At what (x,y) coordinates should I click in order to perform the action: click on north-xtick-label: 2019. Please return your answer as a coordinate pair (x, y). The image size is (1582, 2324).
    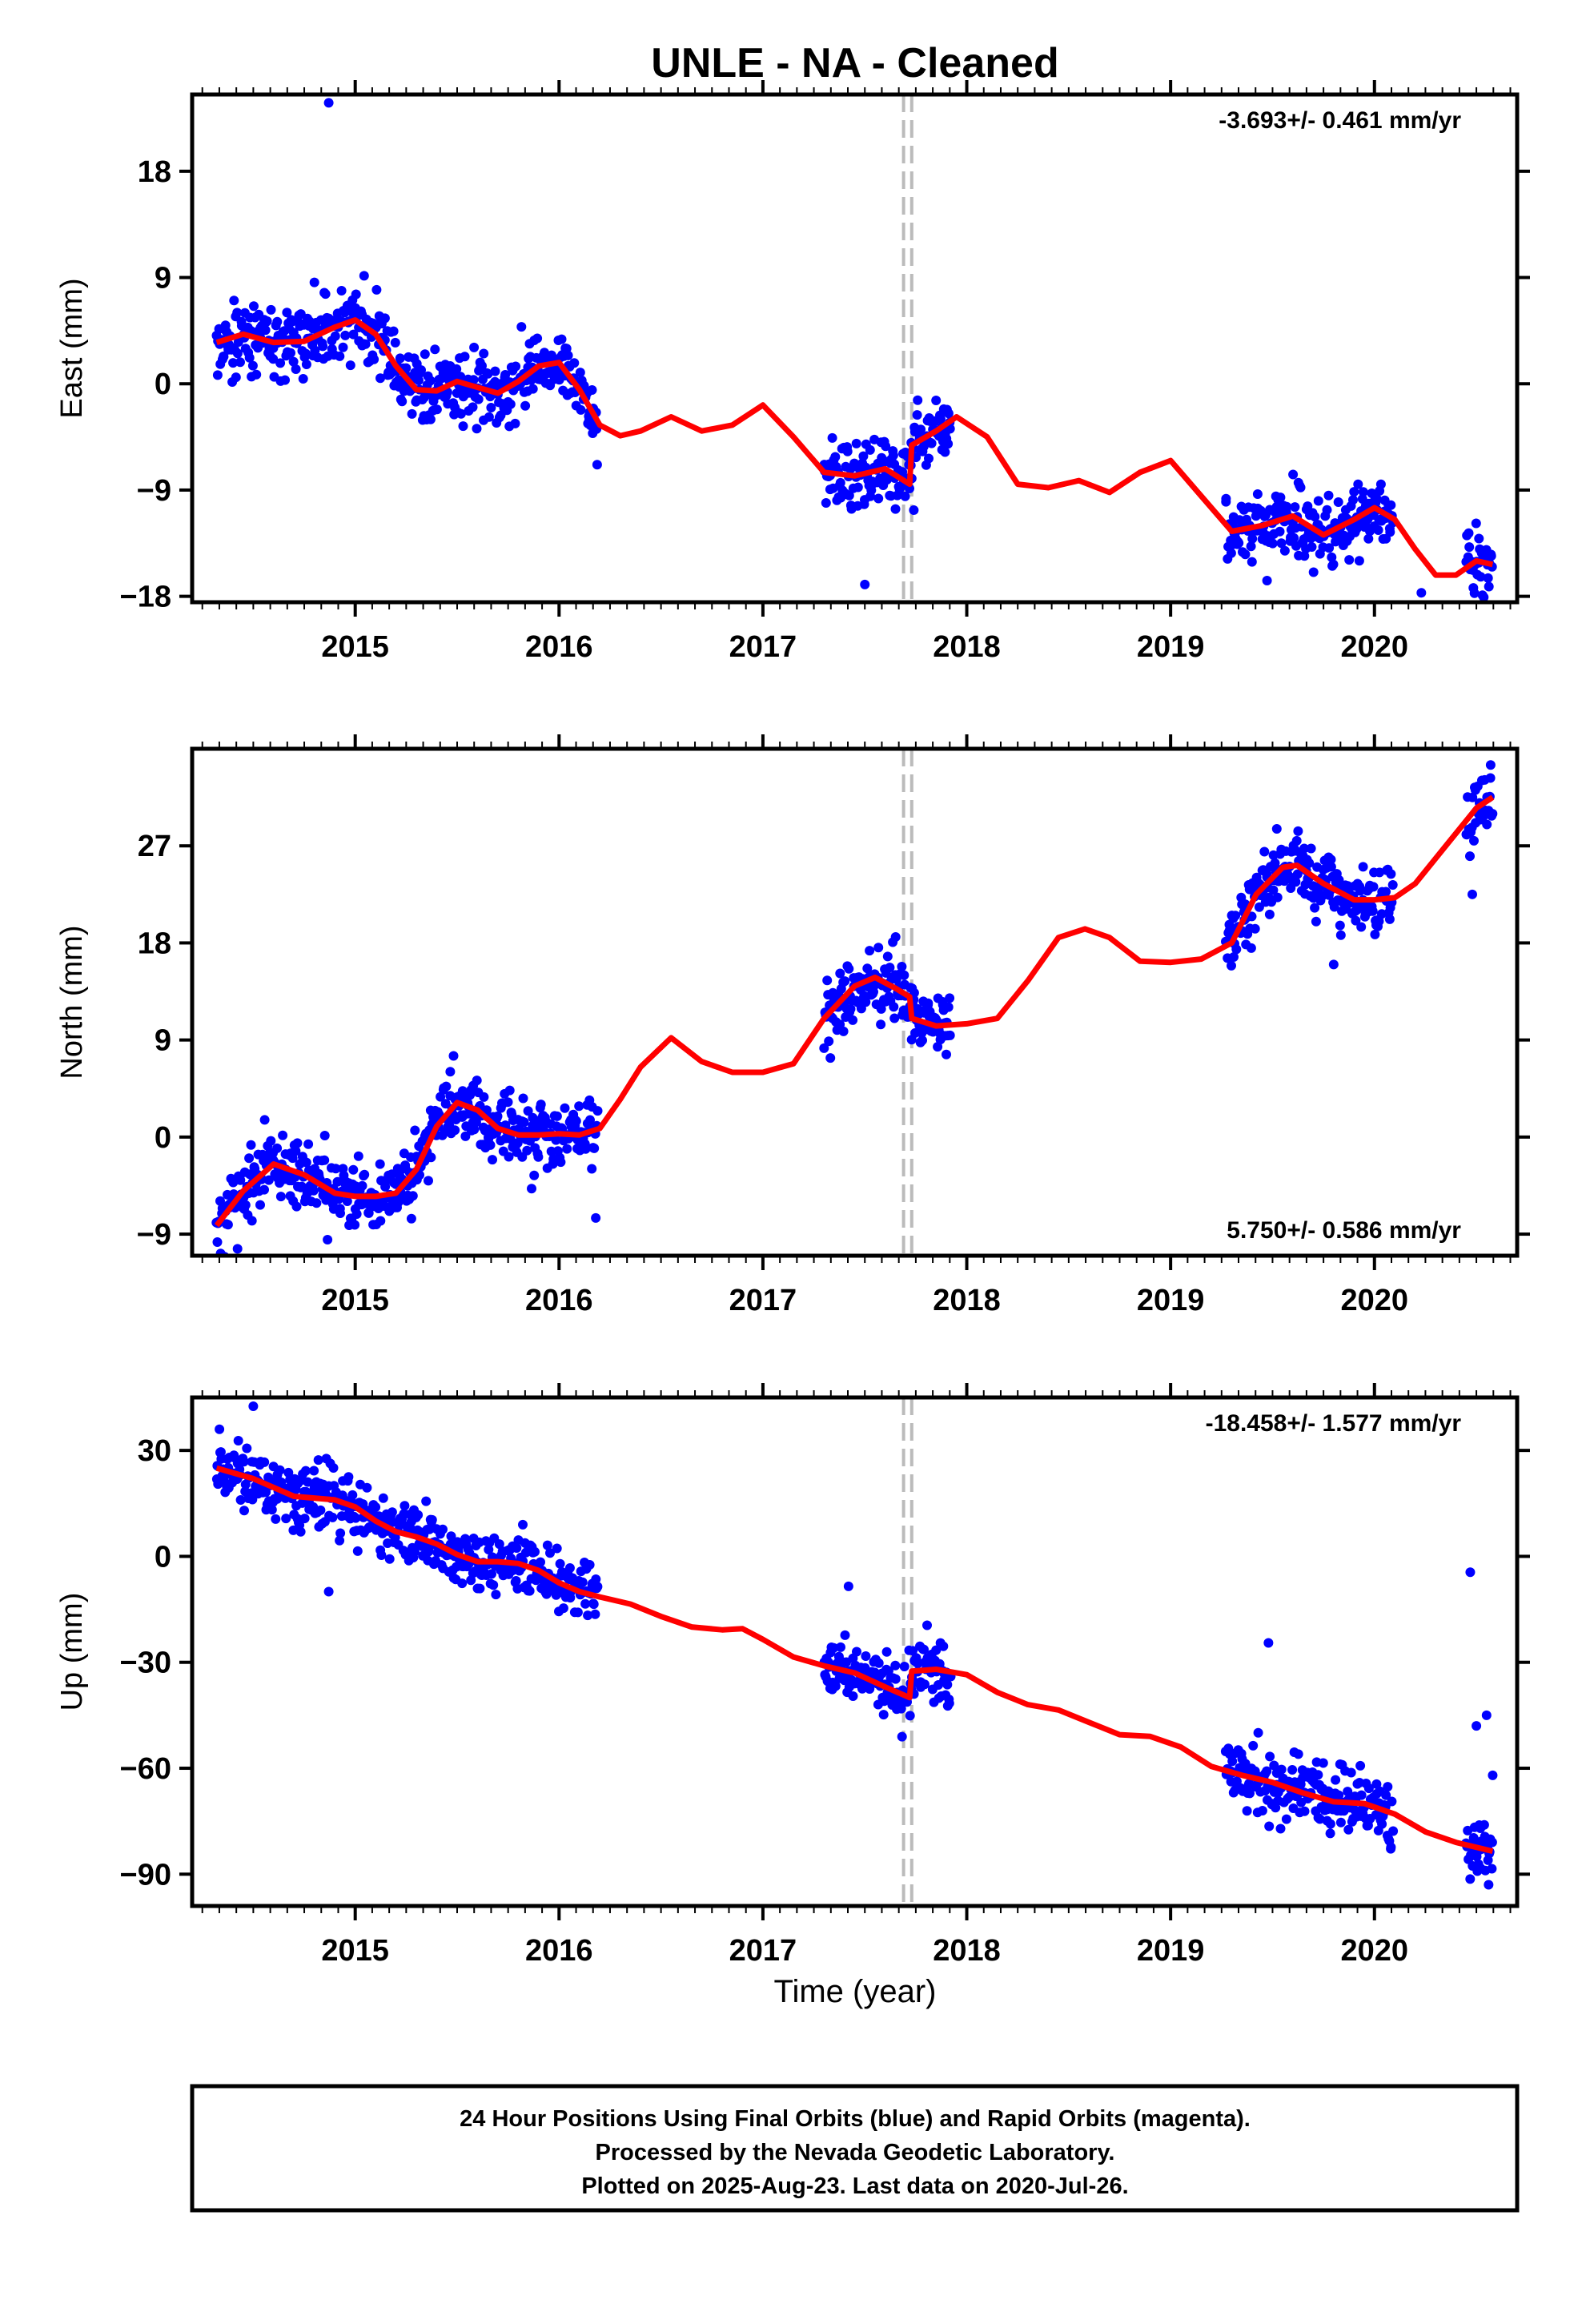
    Looking at the image, I should click on (1171, 1300).